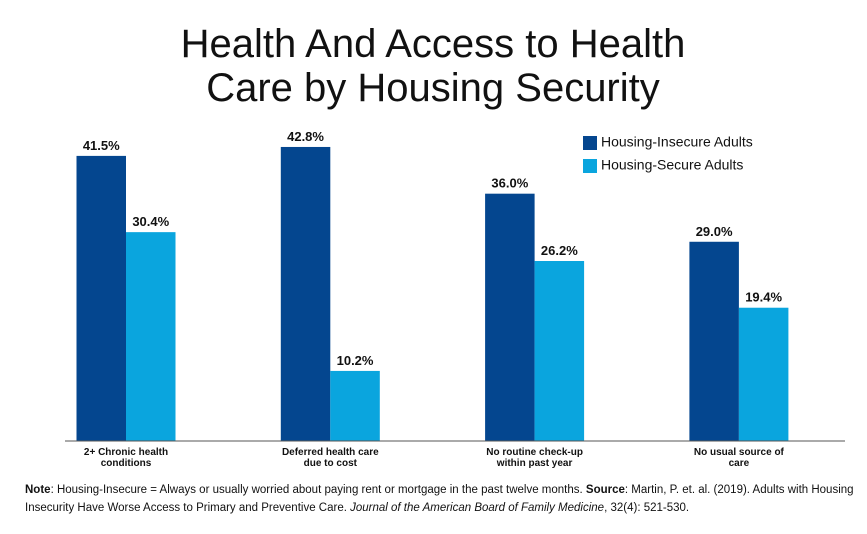 This screenshot has width=867, height=534. Describe the element at coordinates (672, 165) in the screenshot. I see `legend-label: Housing-Secure Adults` at that location.